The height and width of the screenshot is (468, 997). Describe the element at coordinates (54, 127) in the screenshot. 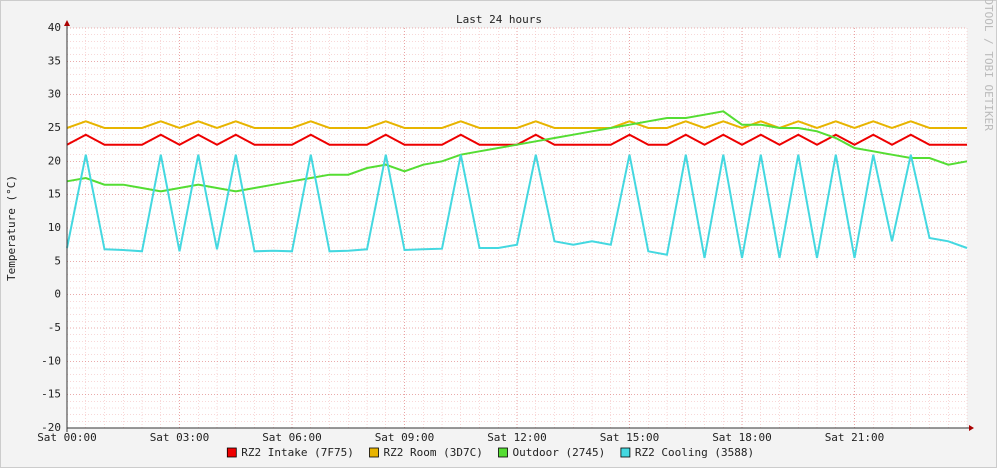

I see `y-tick-label: 25` at that location.